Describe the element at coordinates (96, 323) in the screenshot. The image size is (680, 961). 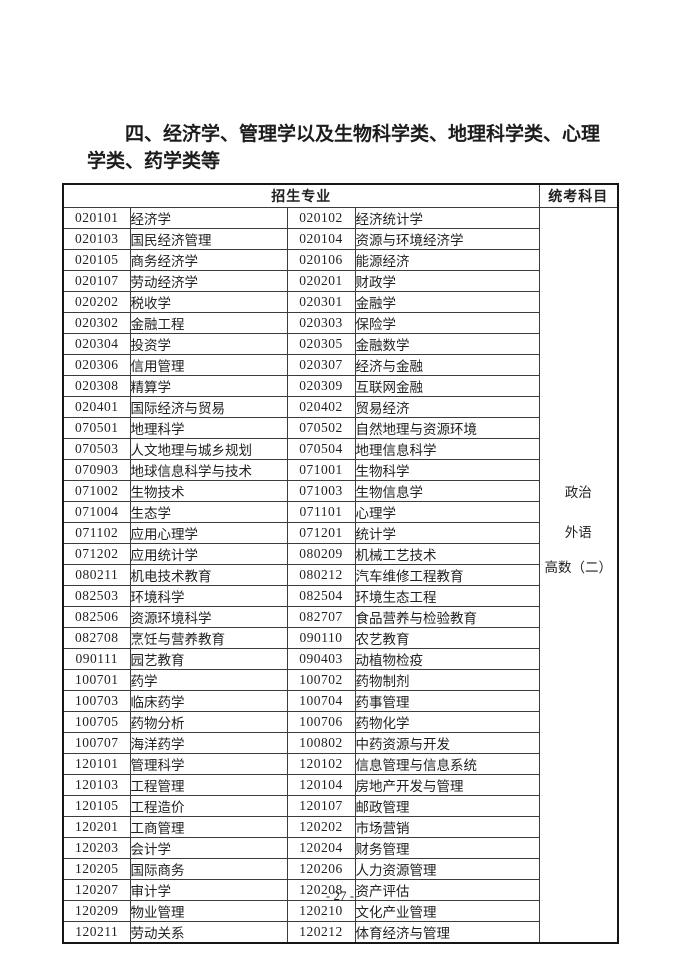
I see `major-code-cell: 020302` at that location.